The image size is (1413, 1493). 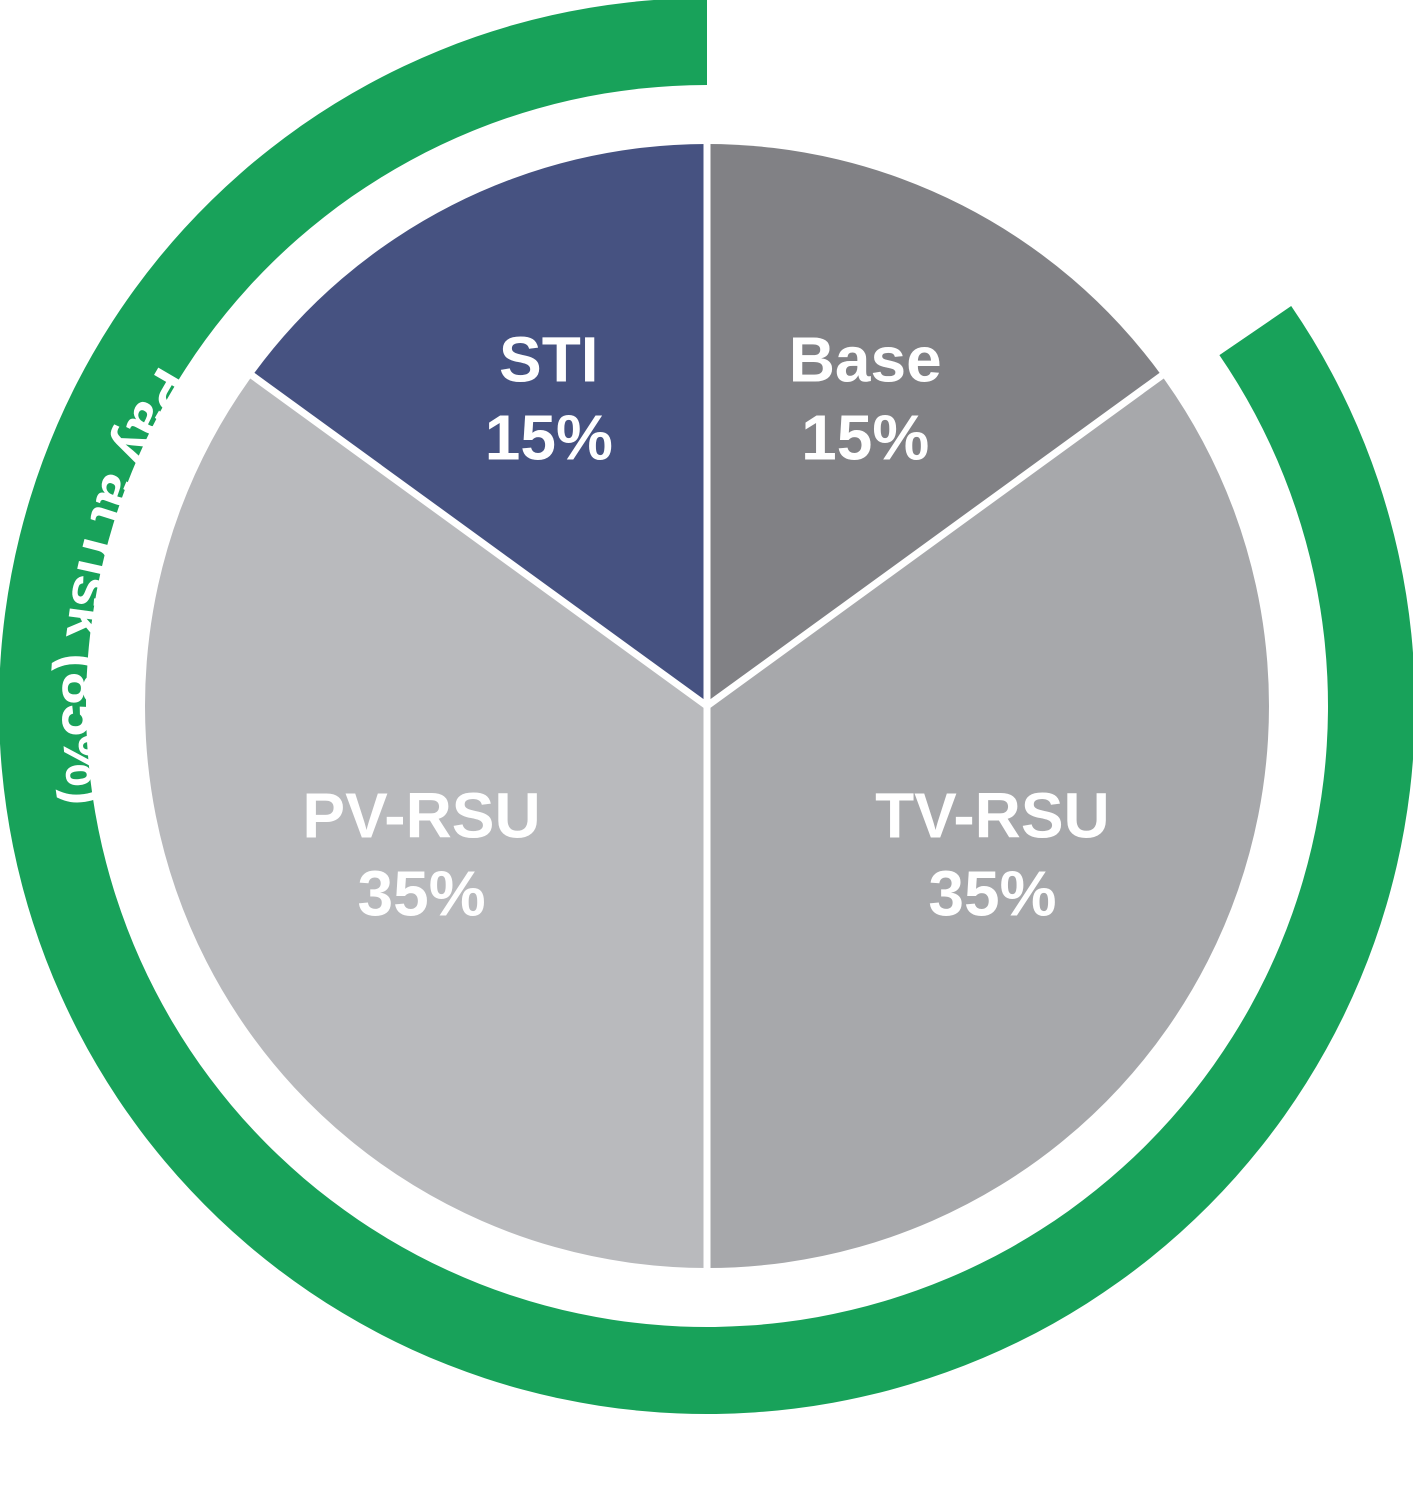 What do you see at coordinates (421, 815) in the screenshot?
I see `slice-name-label: PV-RSU` at bounding box center [421, 815].